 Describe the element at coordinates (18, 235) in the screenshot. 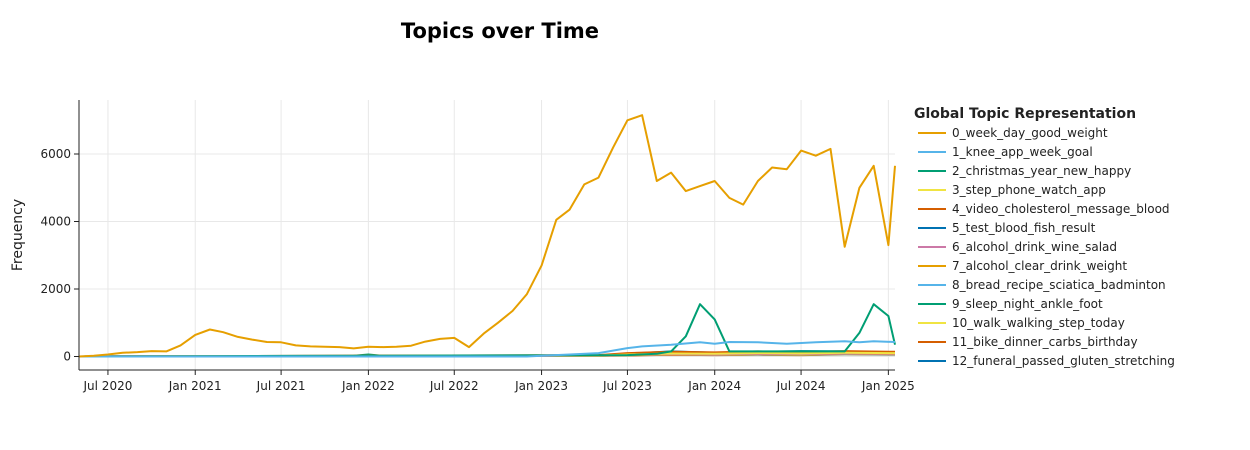

I see `y-axis-label: Frequency` at that location.